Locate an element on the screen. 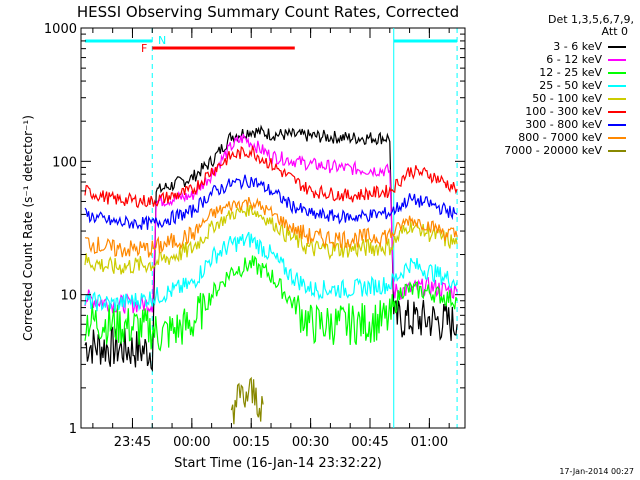 Image resolution: width=640 pixels, height=480 pixels. flare-flag-annotation: F is located at coordinates (144, 48).